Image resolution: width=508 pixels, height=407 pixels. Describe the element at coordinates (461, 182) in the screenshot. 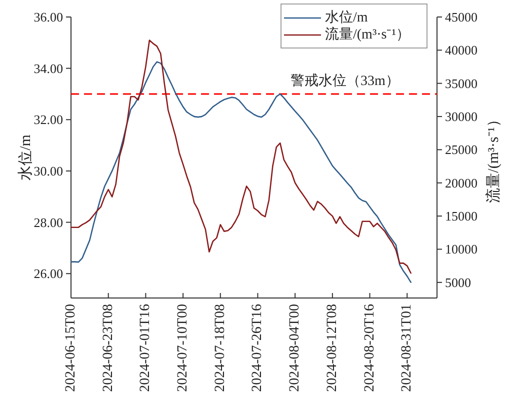

I see `y2-tick-label: 20000` at that location.